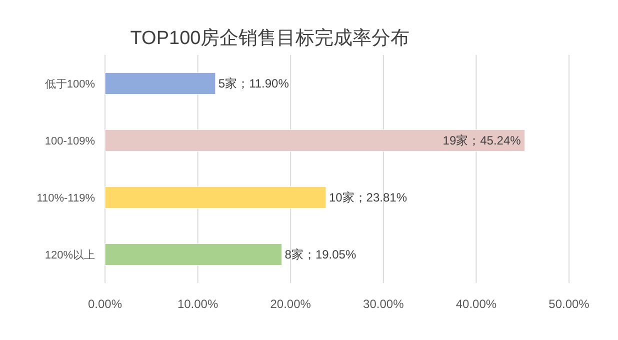  I want to click on x-tick-label: 30.00%, so click(383, 304).